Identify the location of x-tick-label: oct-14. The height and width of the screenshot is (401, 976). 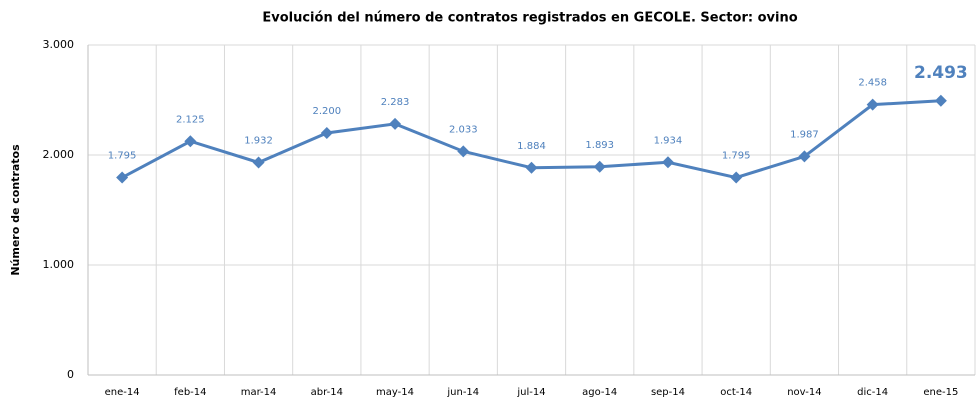
(736, 392).